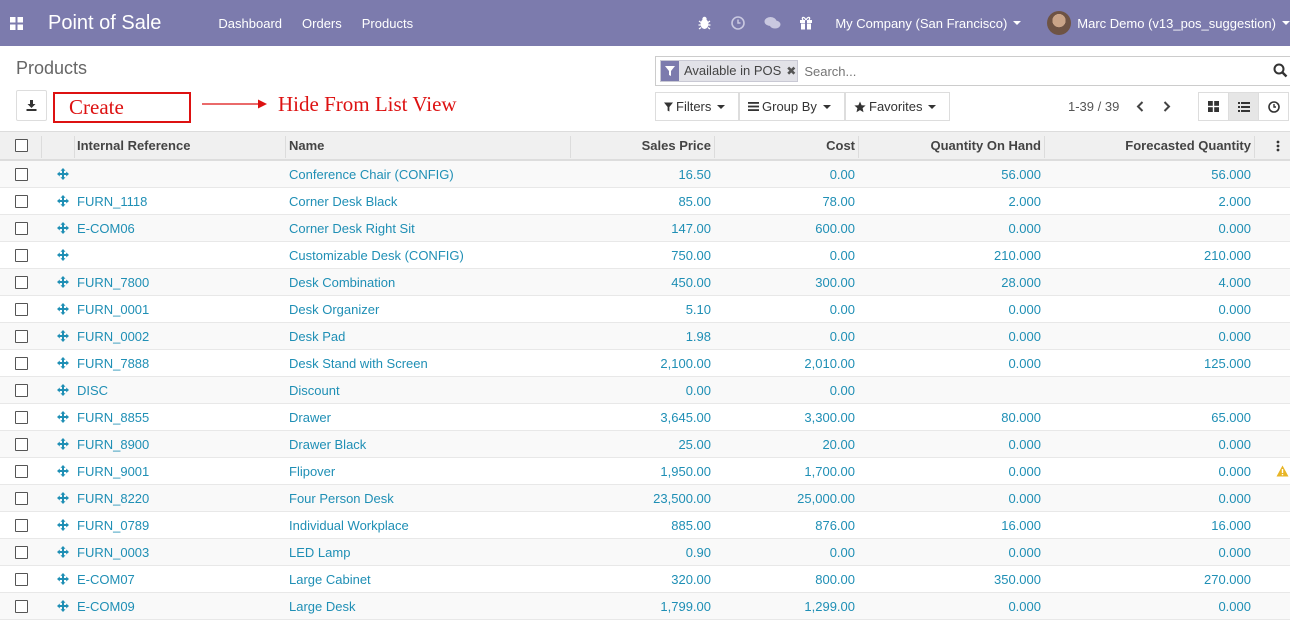  Describe the element at coordinates (1188, 145) in the screenshot. I see `column-forecasted-quantity: Forecasted Quantity` at that location.